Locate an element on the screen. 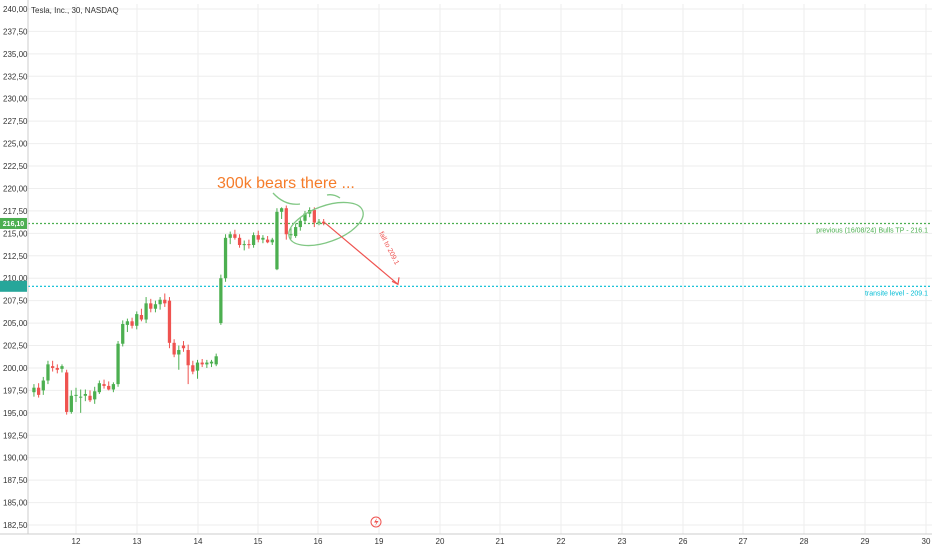 This screenshot has width=932, height=550. annotation-arrow-head is located at coordinates (395, 281).